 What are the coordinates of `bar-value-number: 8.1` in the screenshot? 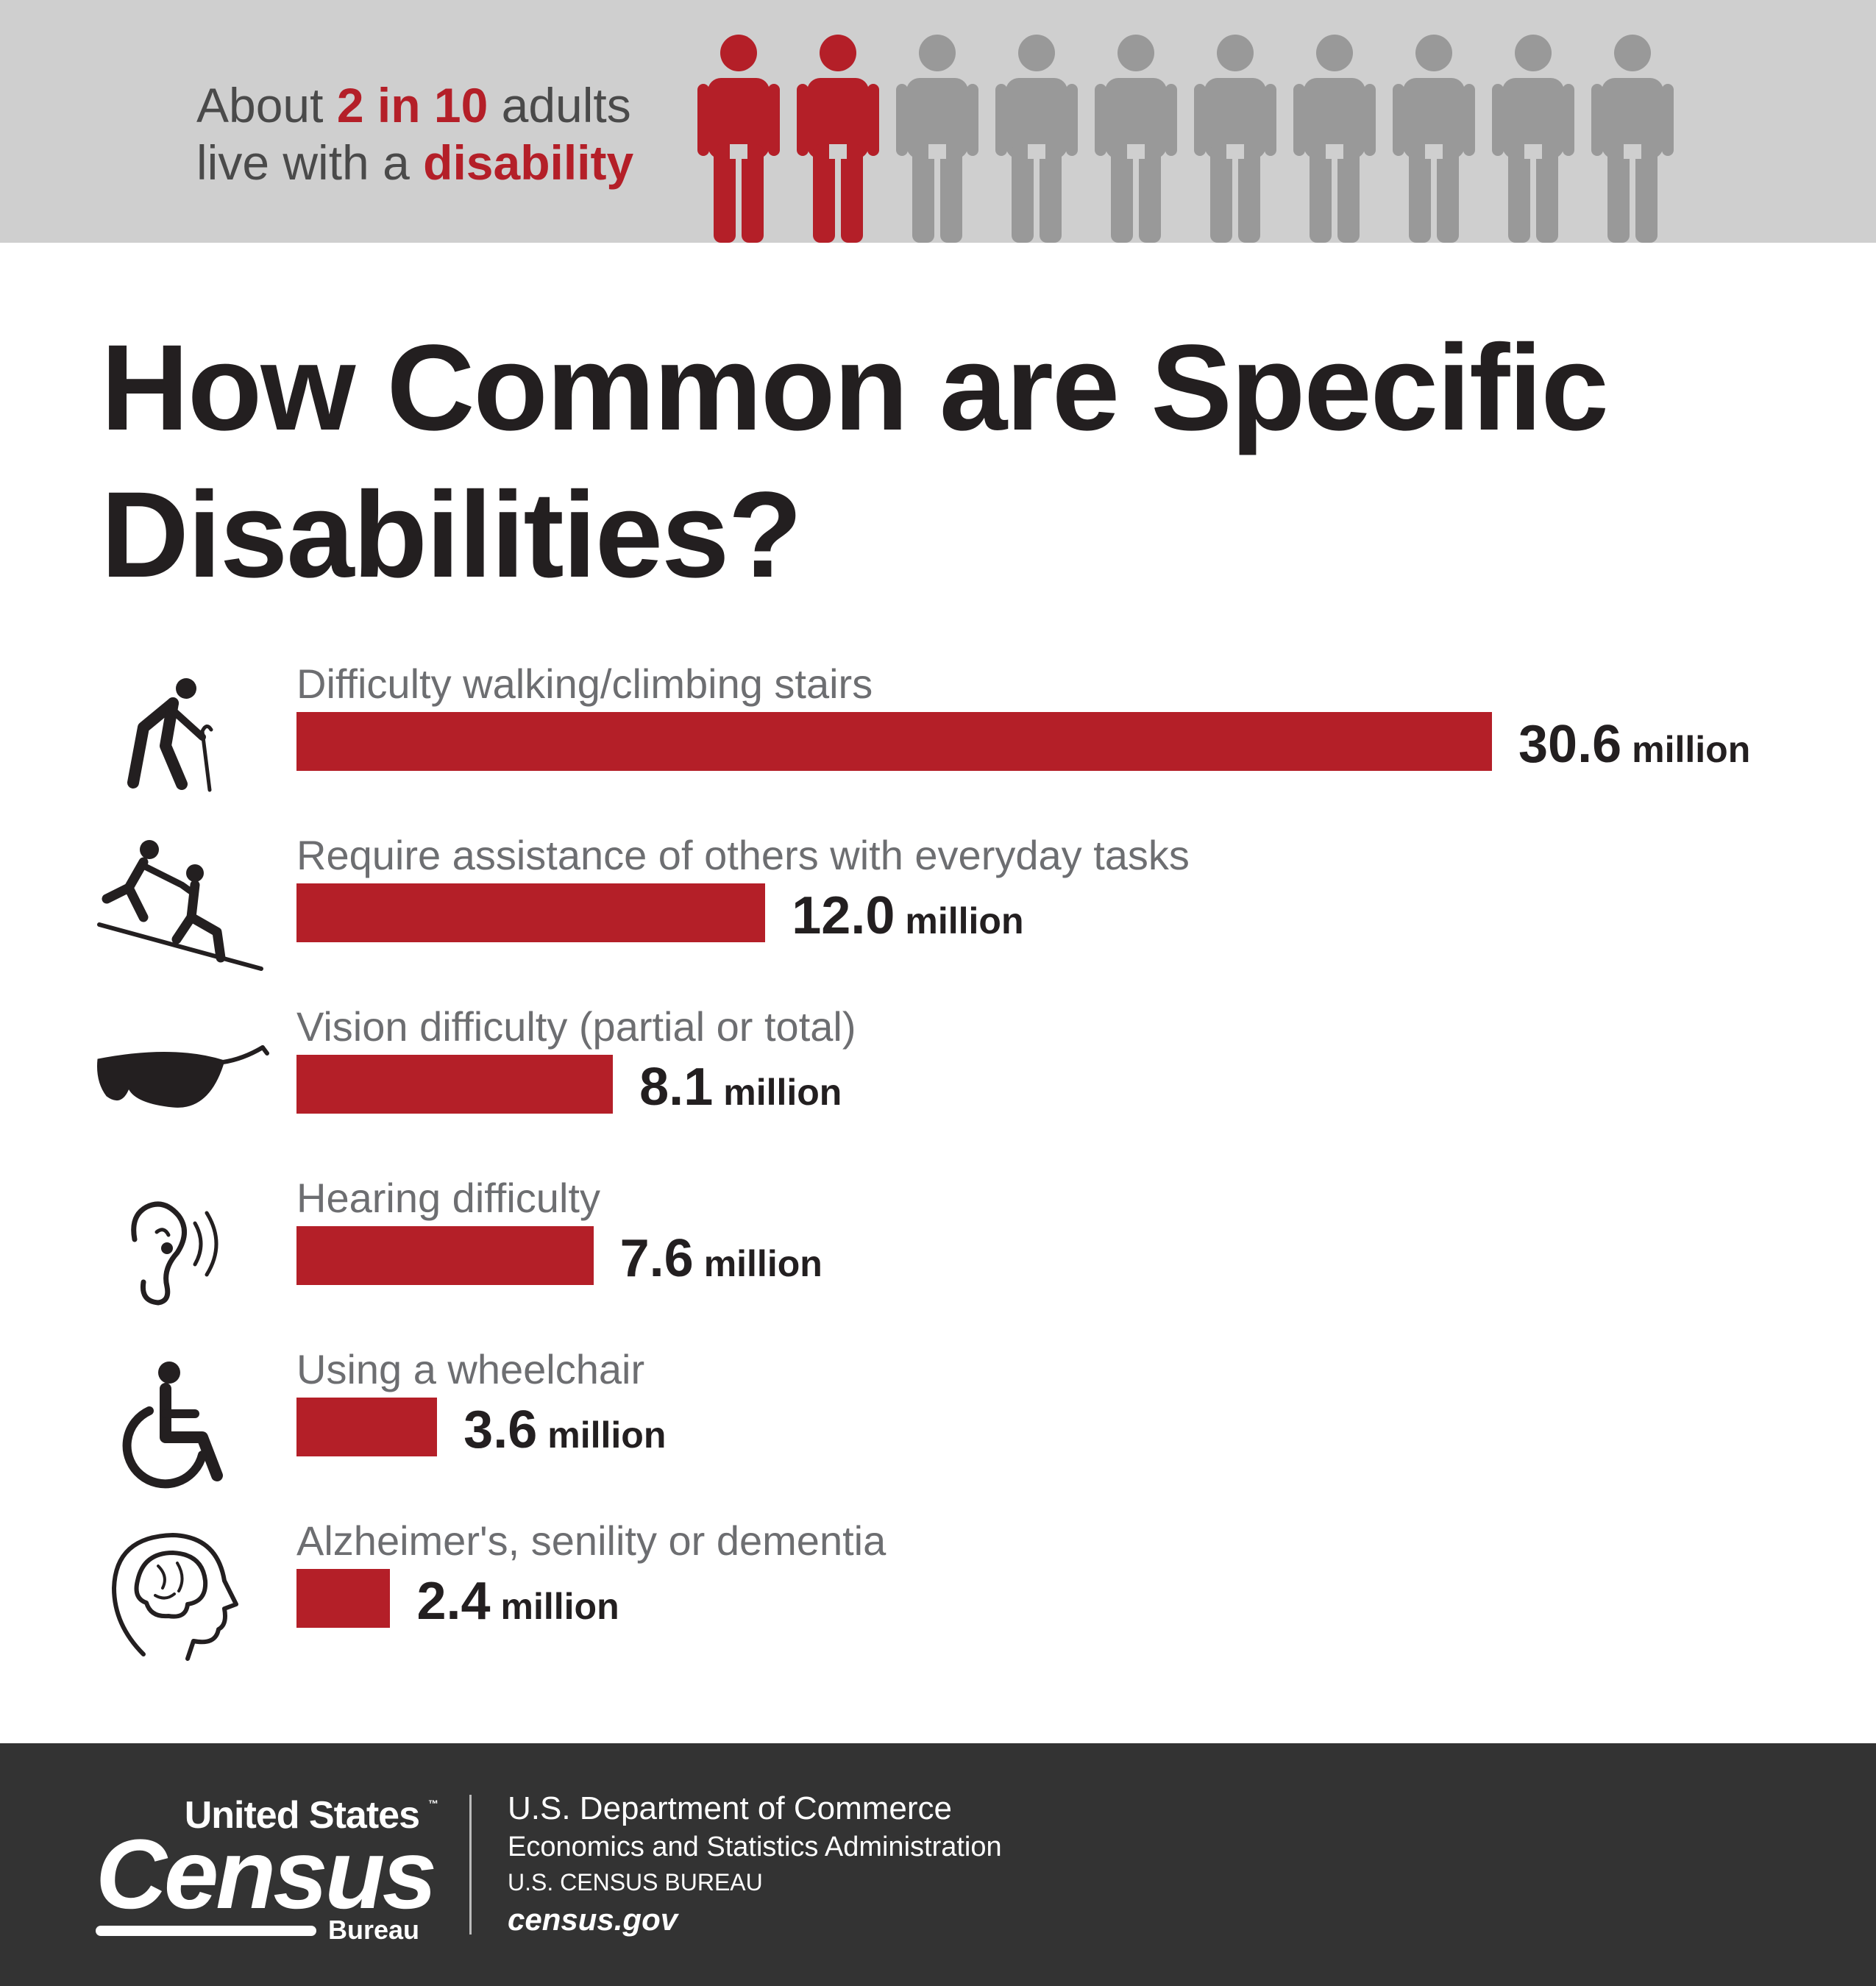 It's located at (676, 1087).